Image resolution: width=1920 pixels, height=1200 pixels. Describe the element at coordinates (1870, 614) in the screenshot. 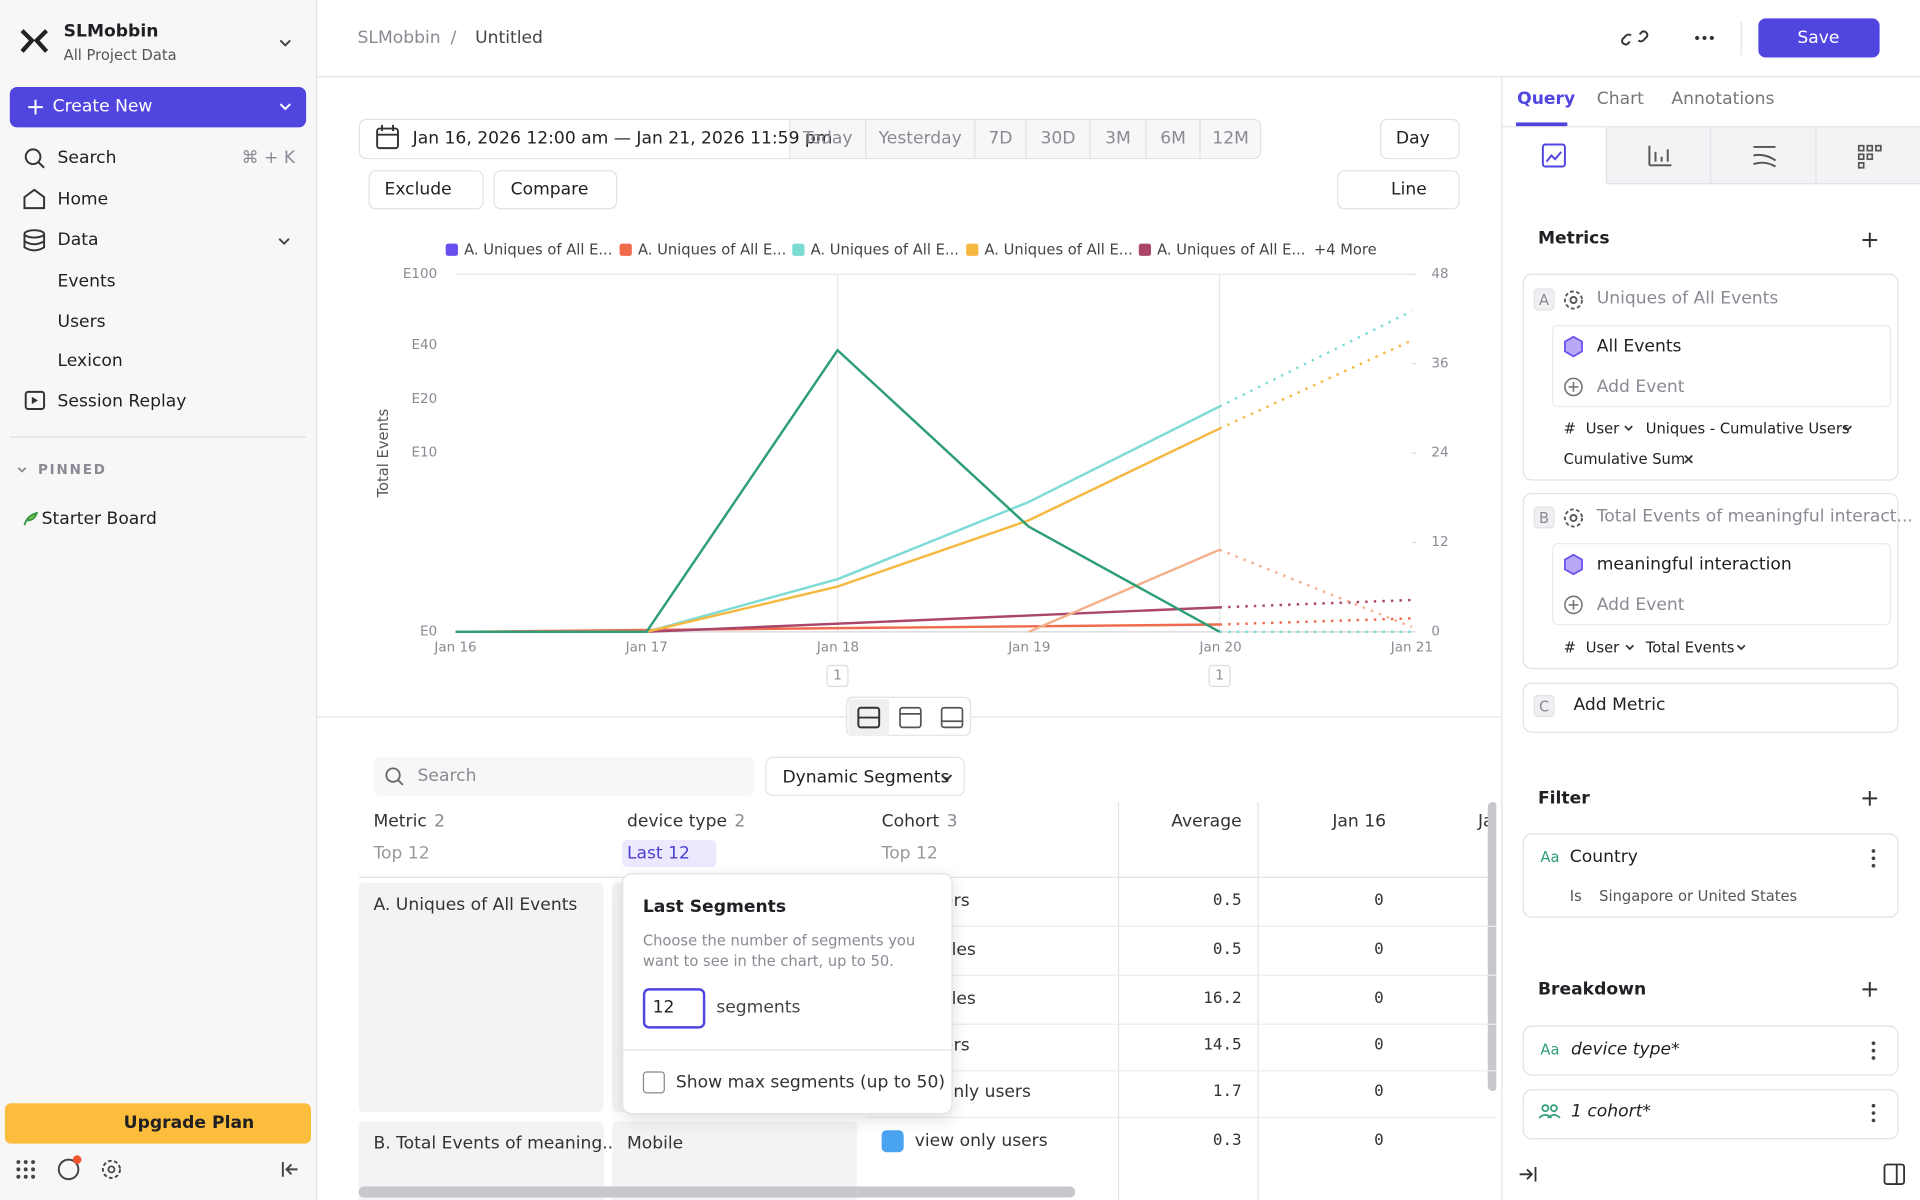

I see `add-icons` at that location.